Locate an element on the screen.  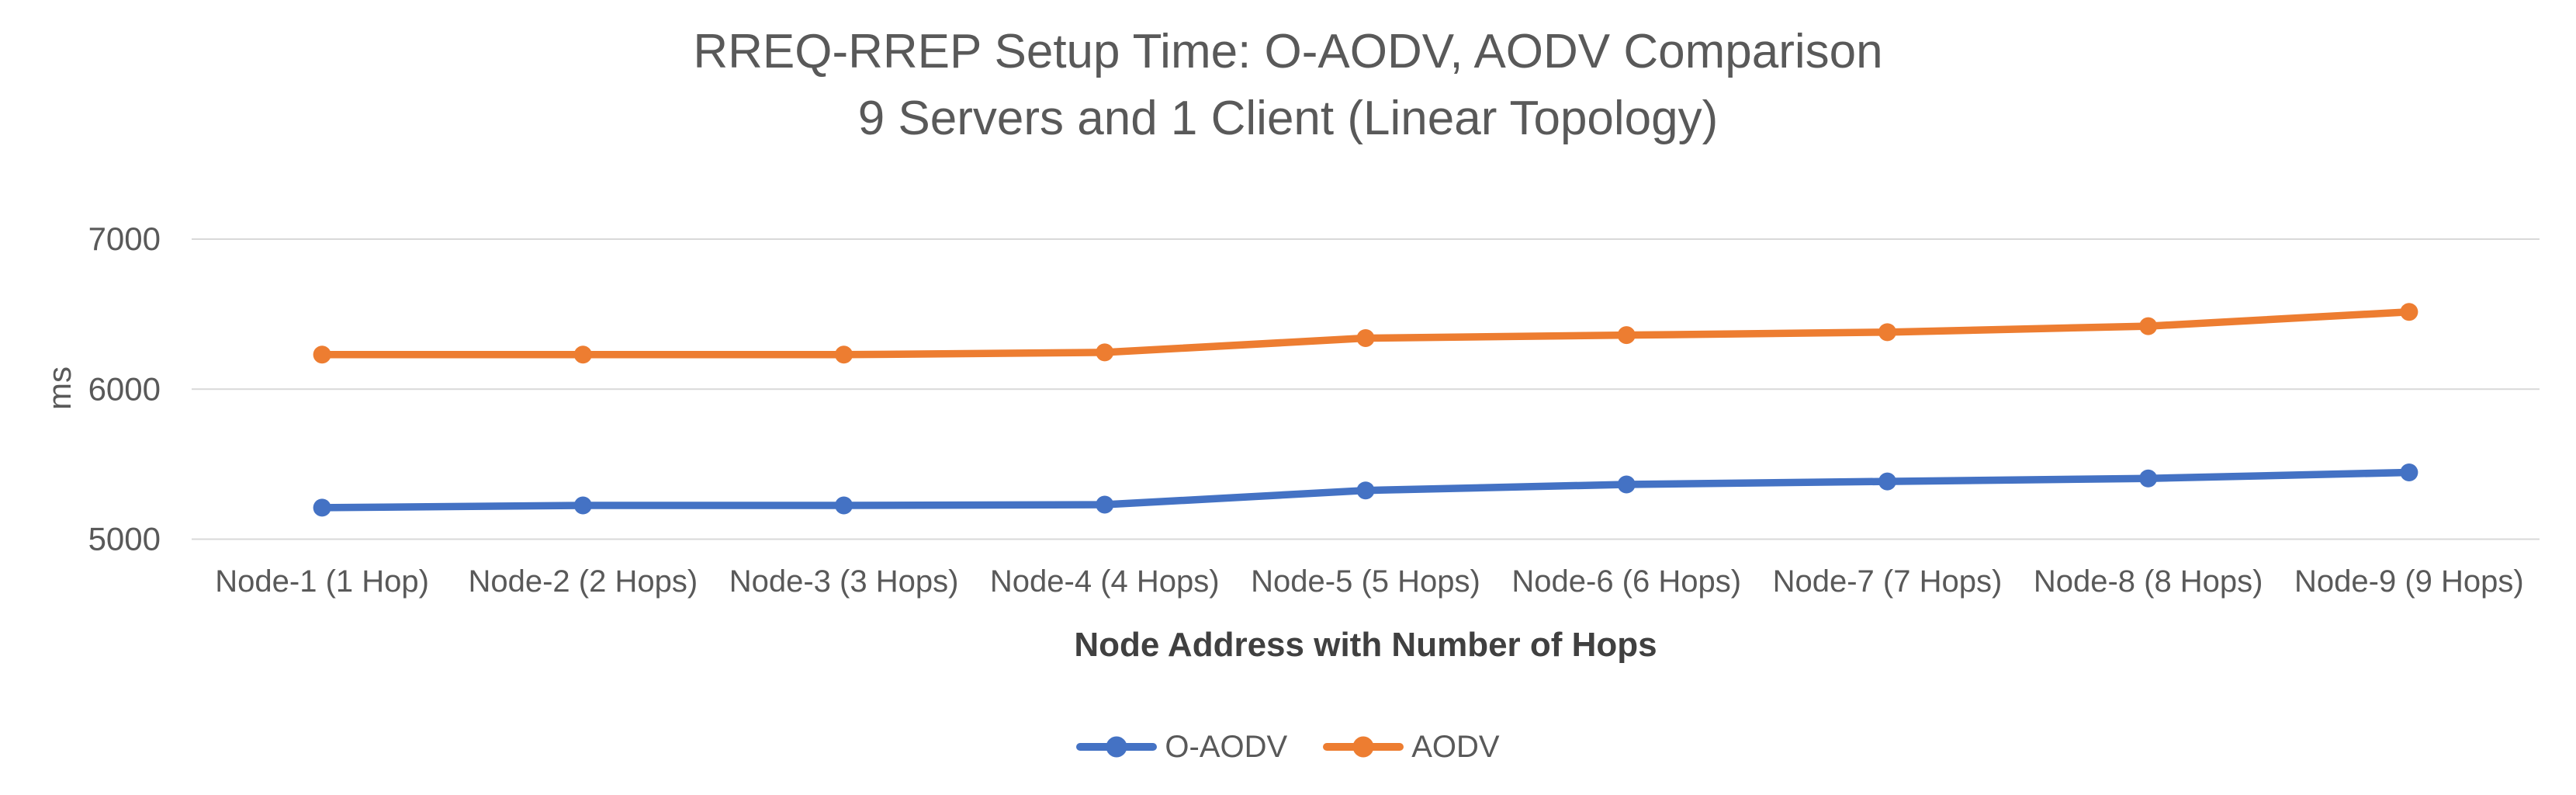
y-axis-title: ms is located at coordinates (59, 388).